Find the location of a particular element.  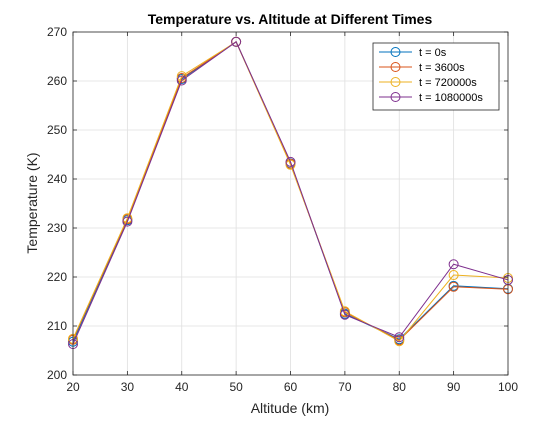

y-tick-label: 240 is located at coordinates (57, 179).